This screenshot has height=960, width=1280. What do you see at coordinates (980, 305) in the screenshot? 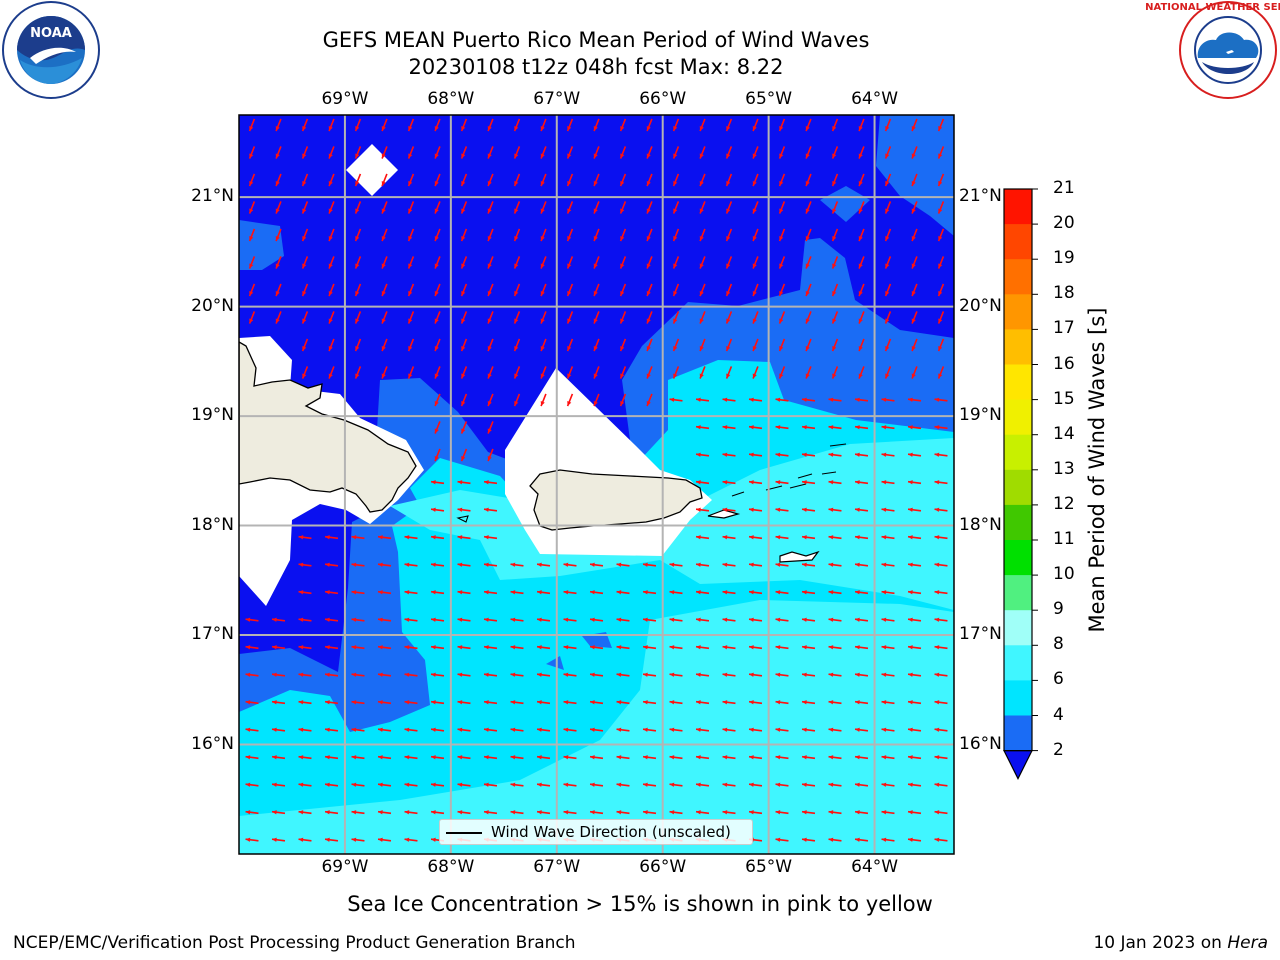
I see `axis-tick-label: 20°N` at bounding box center [980, 305].